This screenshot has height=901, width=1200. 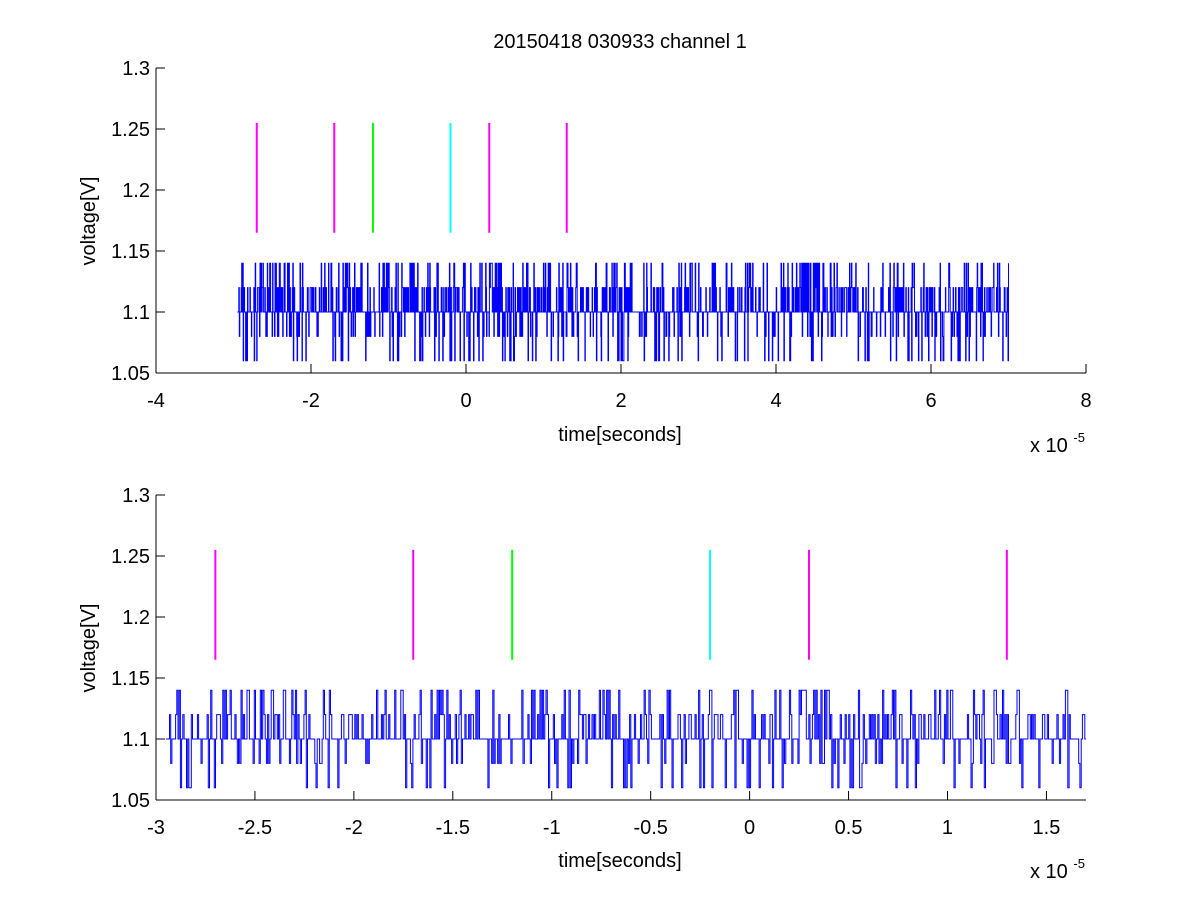 What do you see at coordinates (1079, 437) in the screenshot?
I see `top-x-exponent-power: -5` at bounding box center [1079, 437].